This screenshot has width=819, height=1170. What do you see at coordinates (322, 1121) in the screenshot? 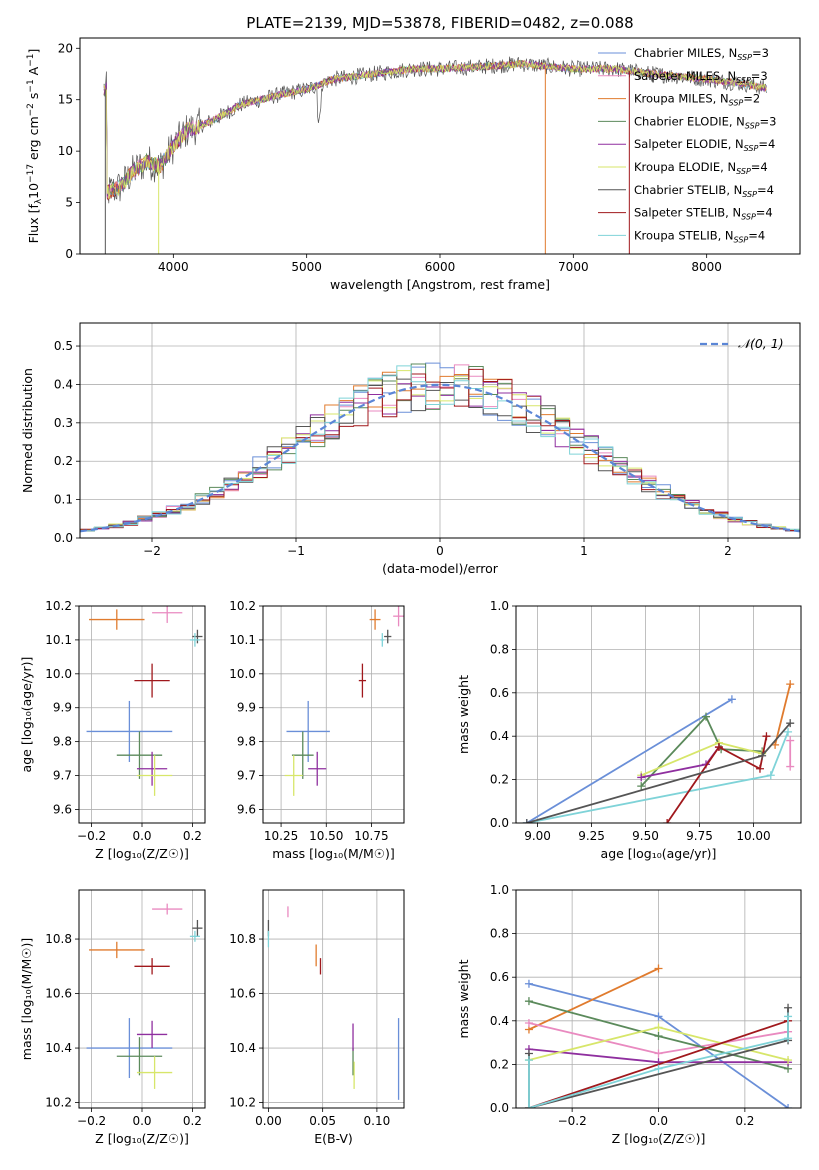
I see `x-tick-label: 0.05` at bounding box center [322, 1121].